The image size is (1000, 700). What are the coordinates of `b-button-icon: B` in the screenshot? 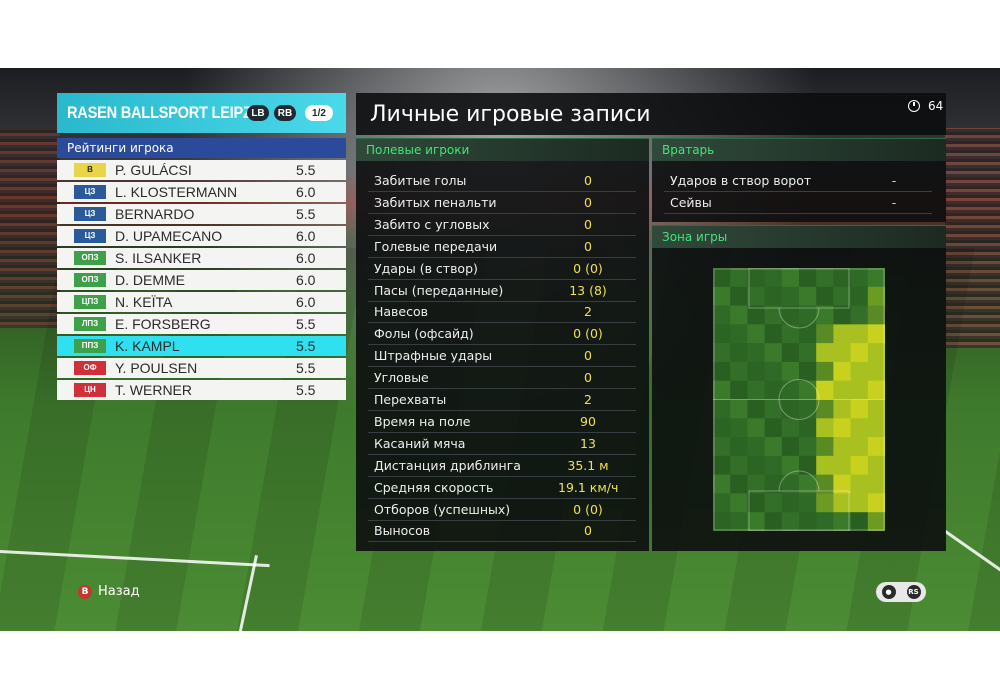 It's located at (85, 591).